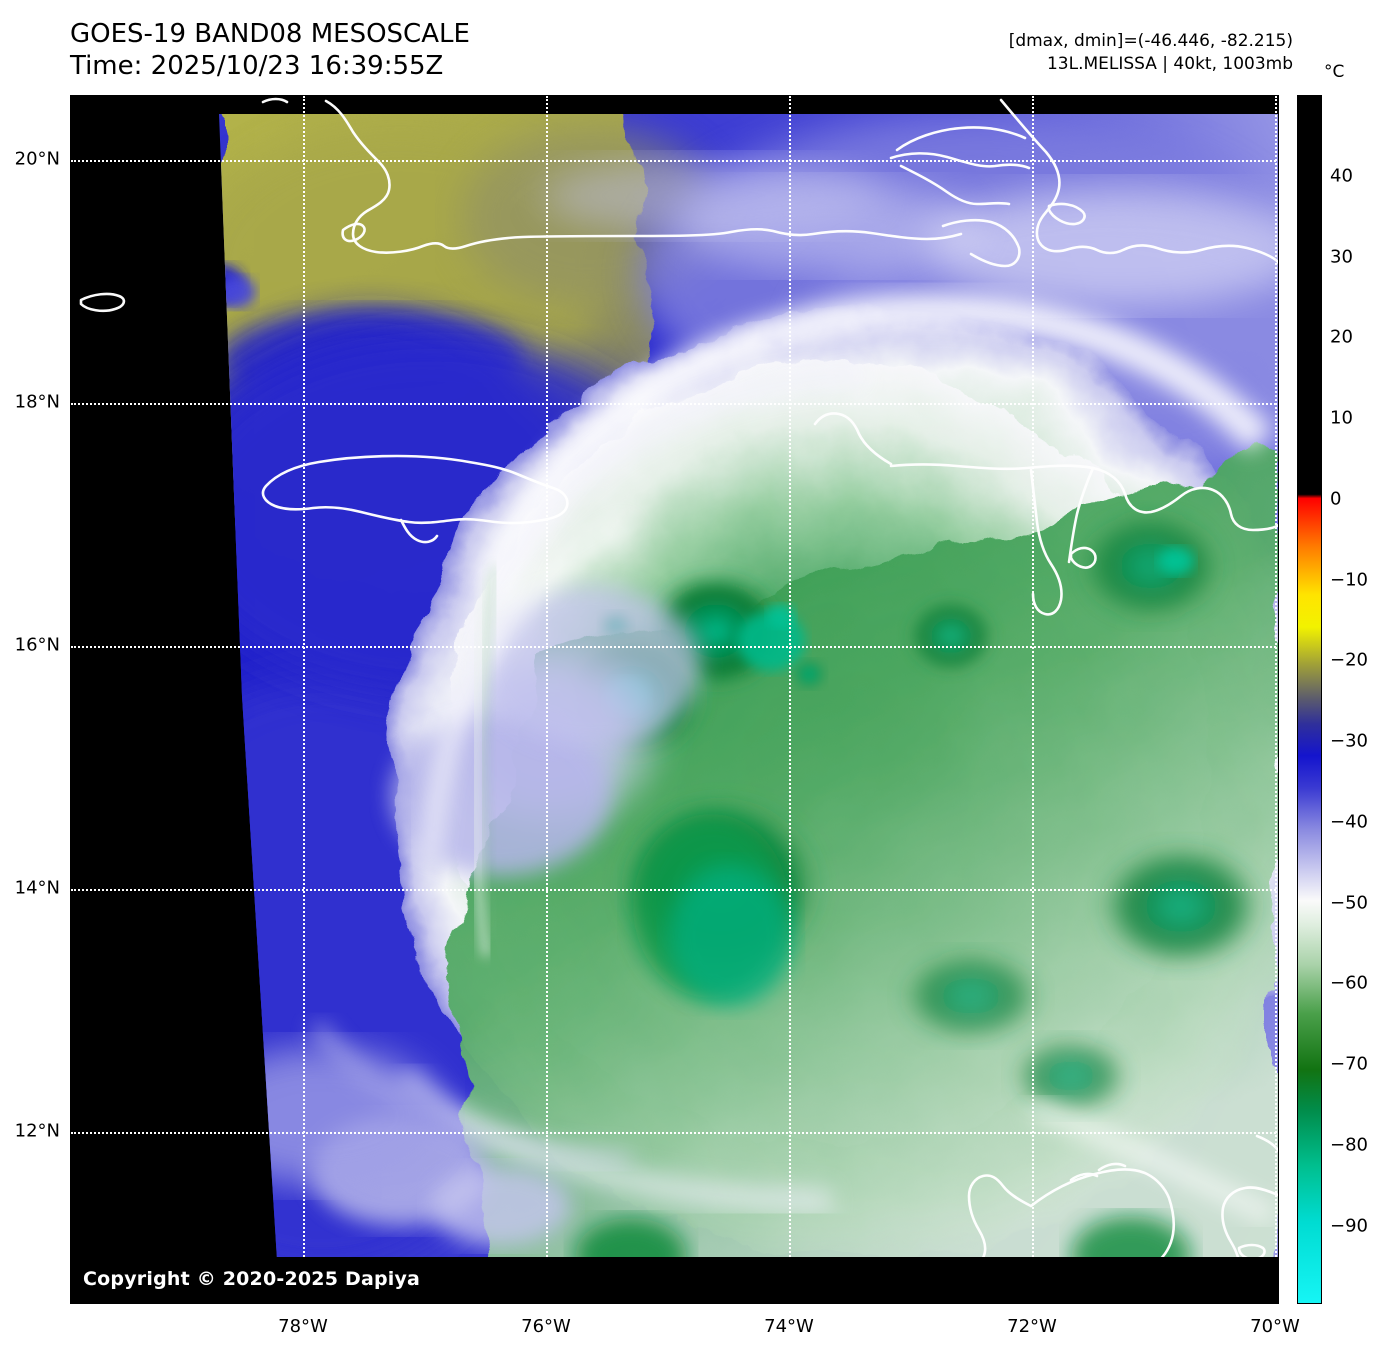 The width and height of the screenshot is (1390, 1359). Describe the element at coordinates (1150, 41) in the screenshot. I see `dminmax-label: [dmax, dmin]=(-46.446, -82.215)` at that location.